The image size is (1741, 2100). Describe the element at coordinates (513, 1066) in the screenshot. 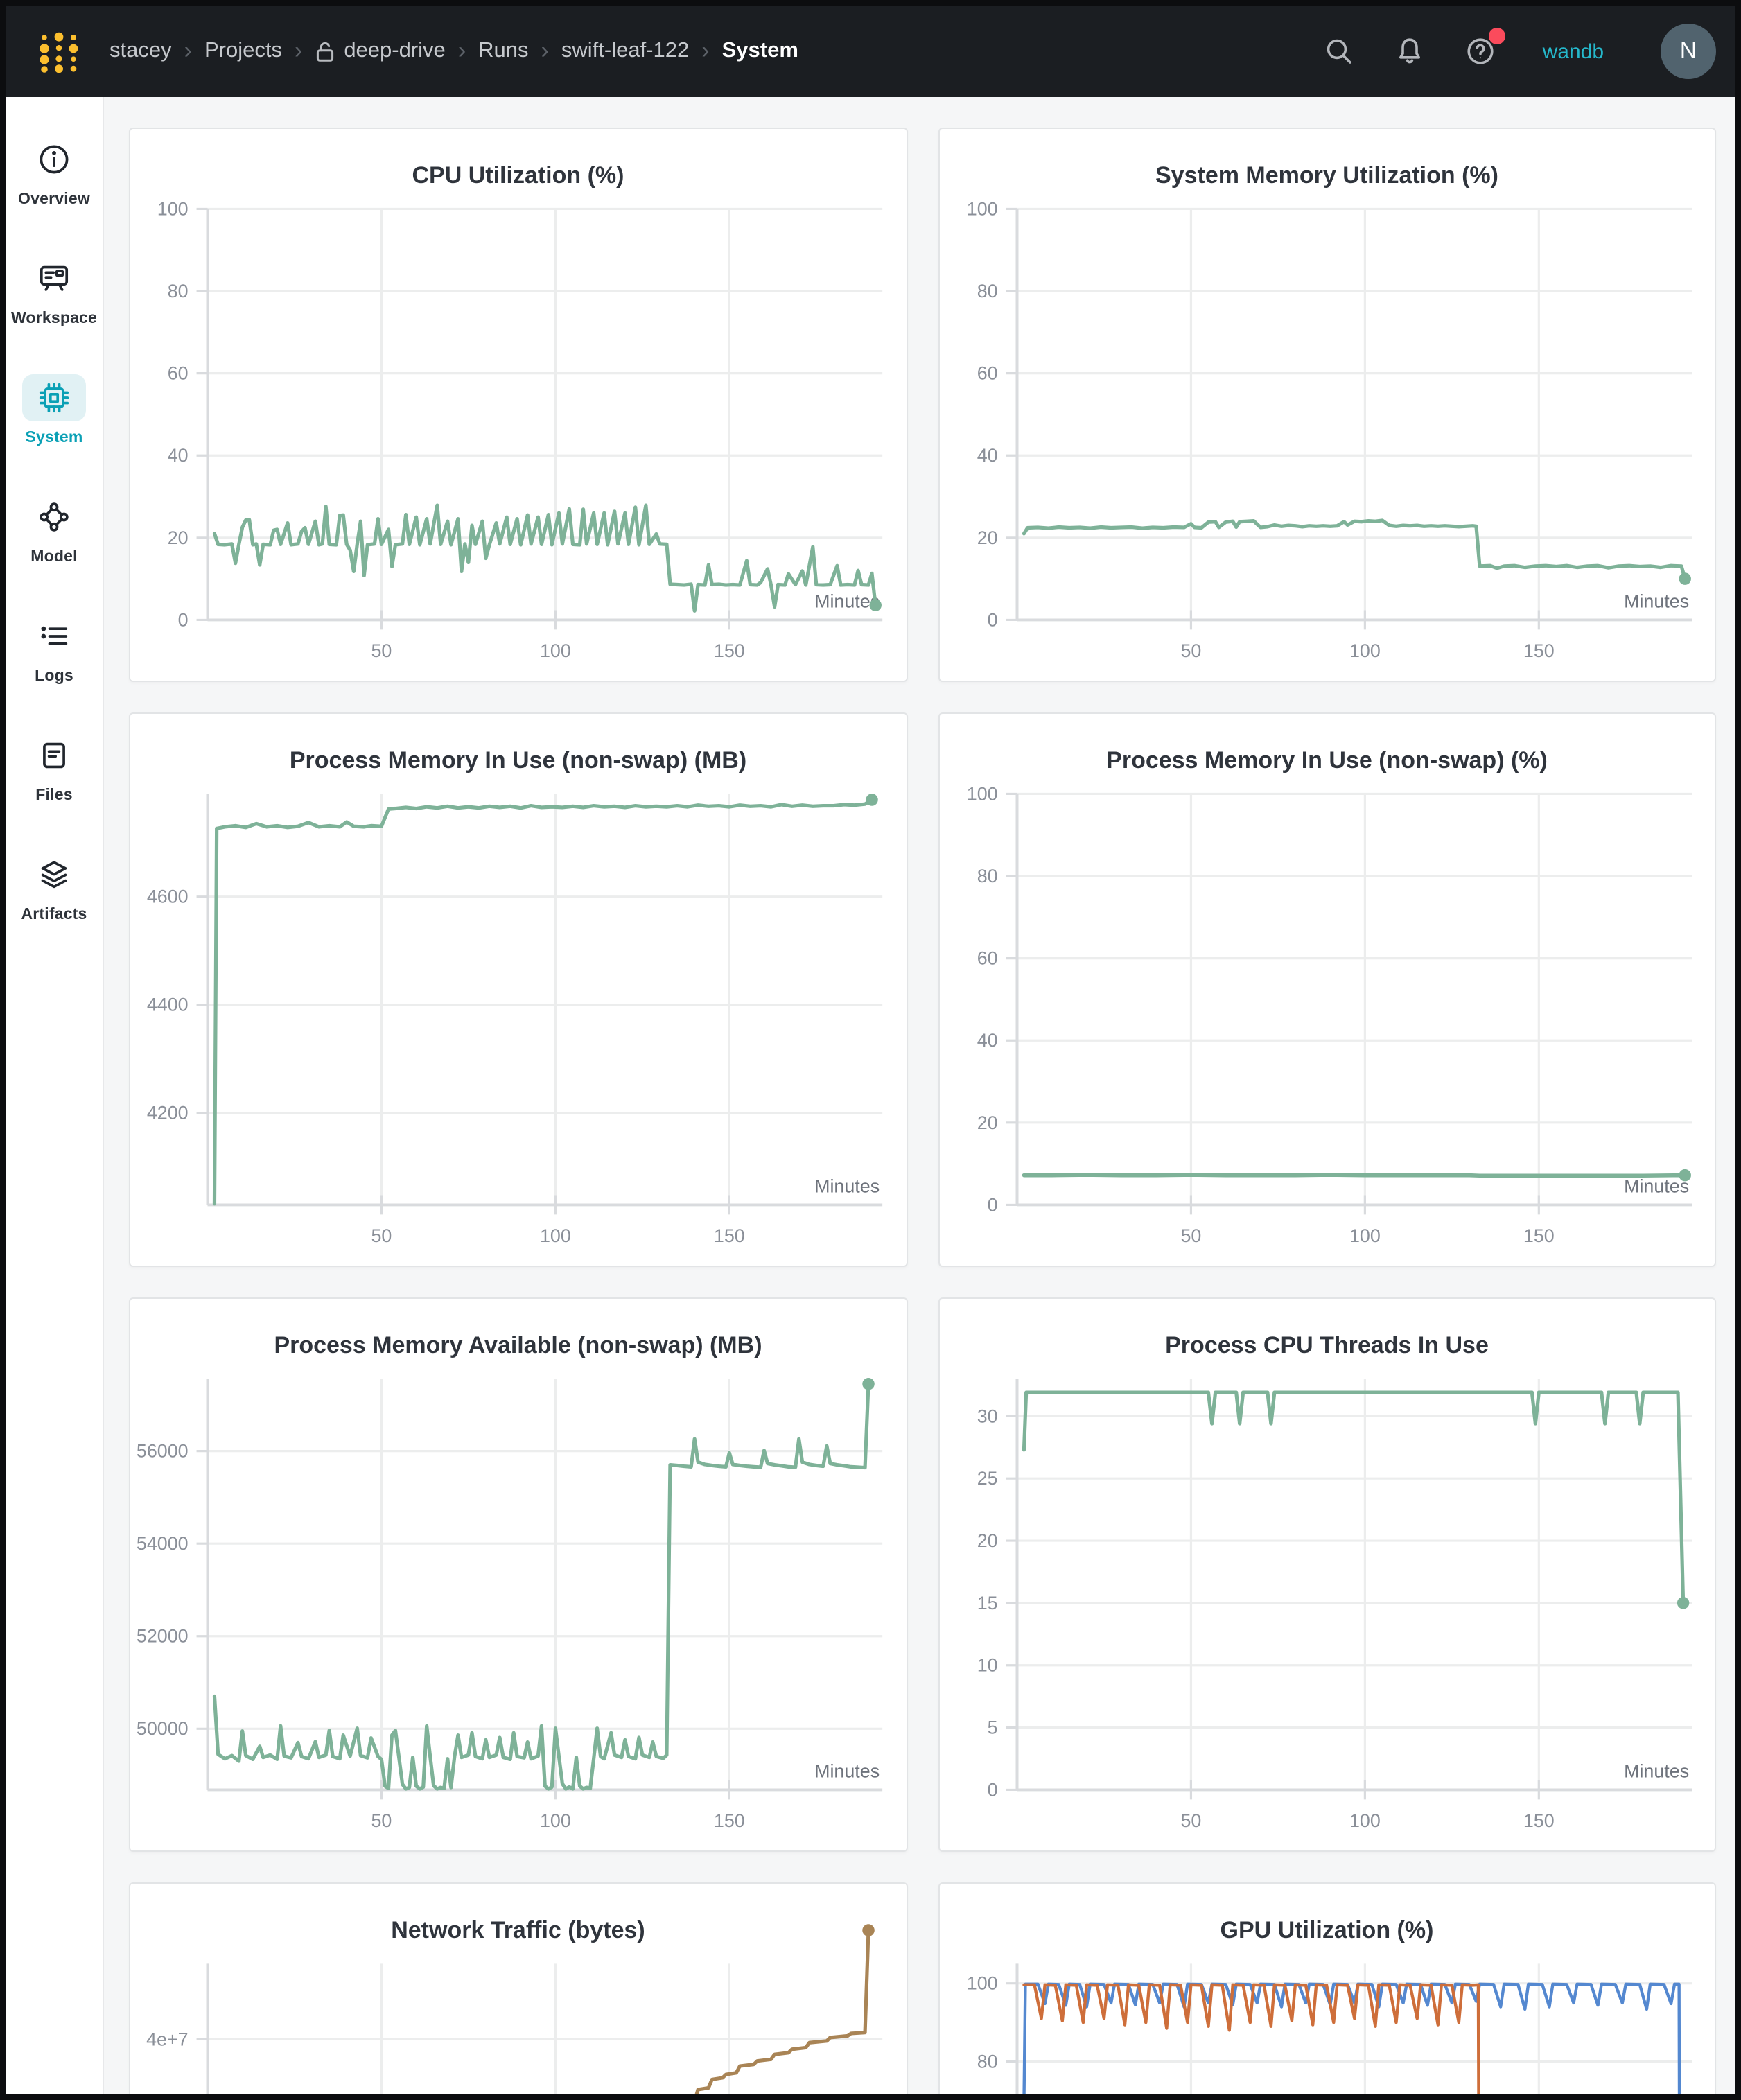

I see `tick-labels: 4200 4400 4600 50 100 150 Minutes` at that location.